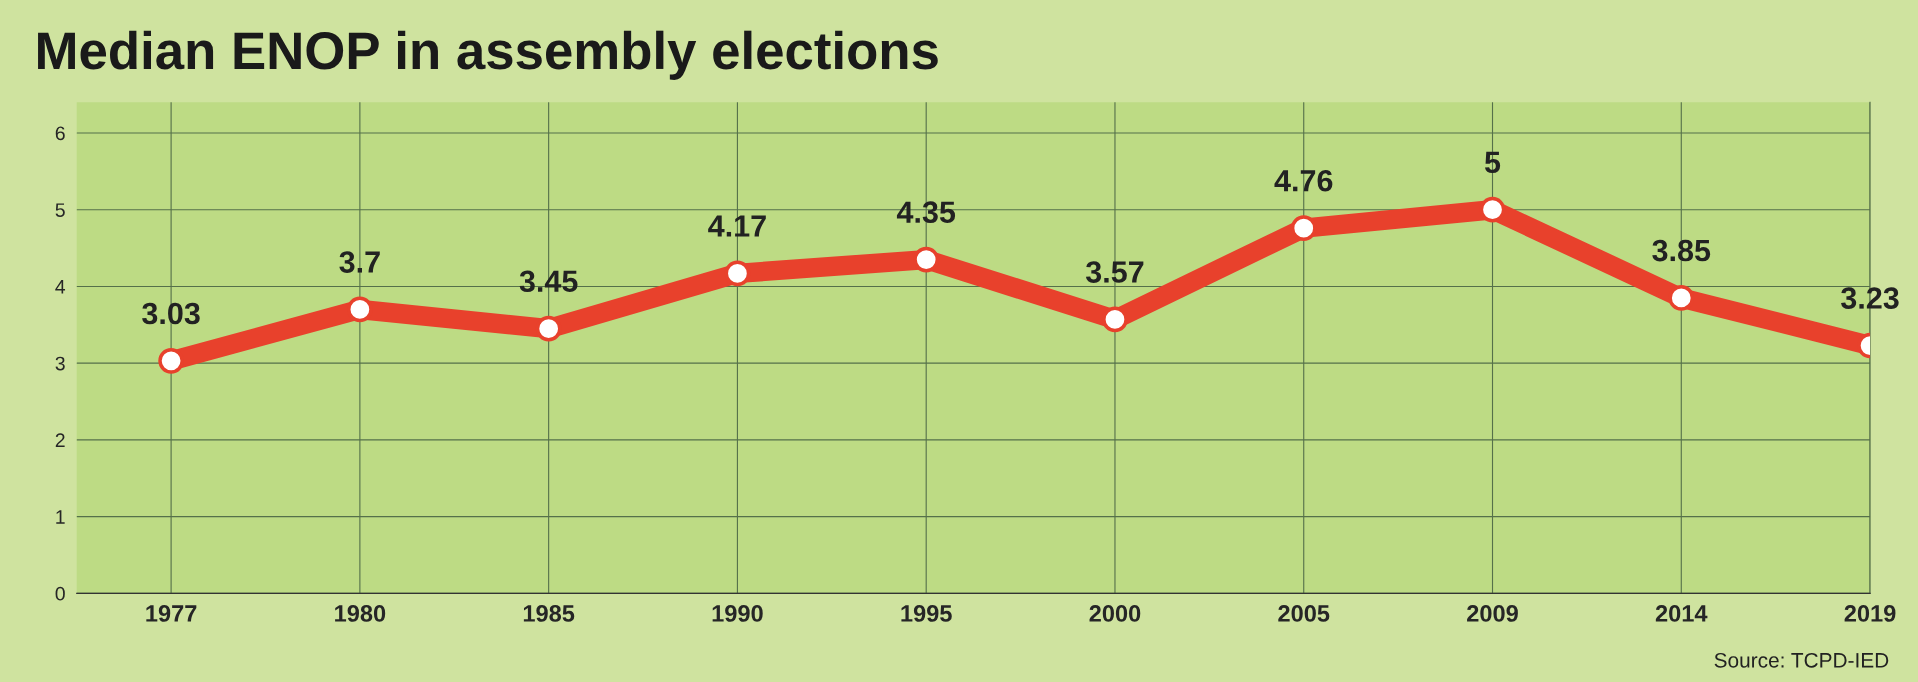 This screenshot has width=1918, height=682. Describe the element at coordinates (171, 613) in the screenshot. I see `x-tick-label: 1977` at that location.